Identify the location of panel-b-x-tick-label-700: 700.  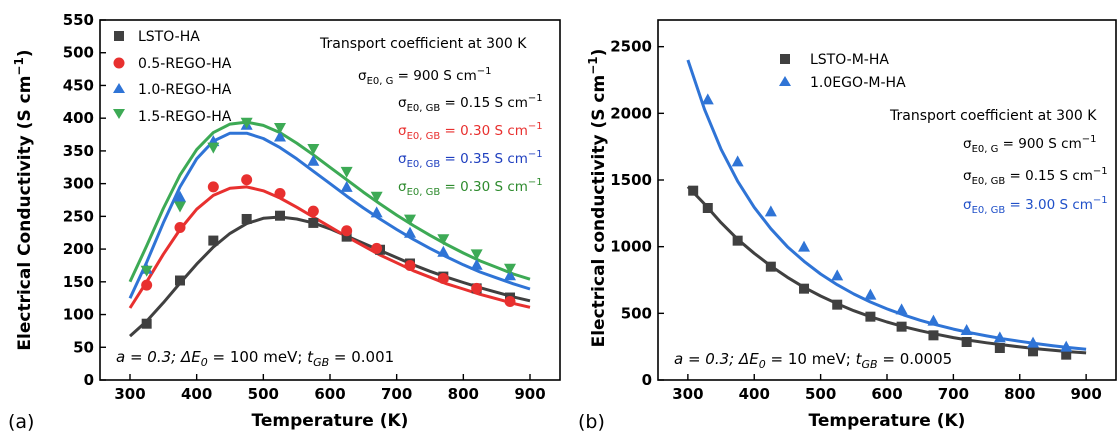
(953, 394).